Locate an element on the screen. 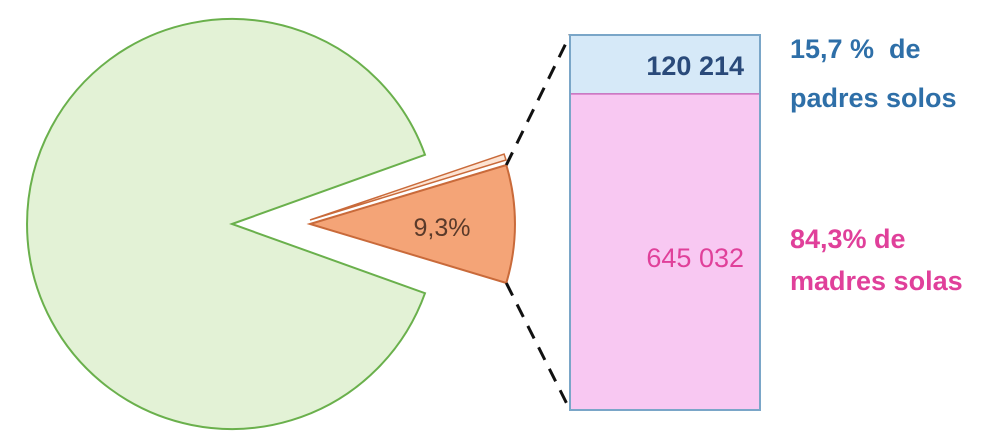 This screenshot has height=445, width=1007. connector-line-top is located at coordinates (538, 100).